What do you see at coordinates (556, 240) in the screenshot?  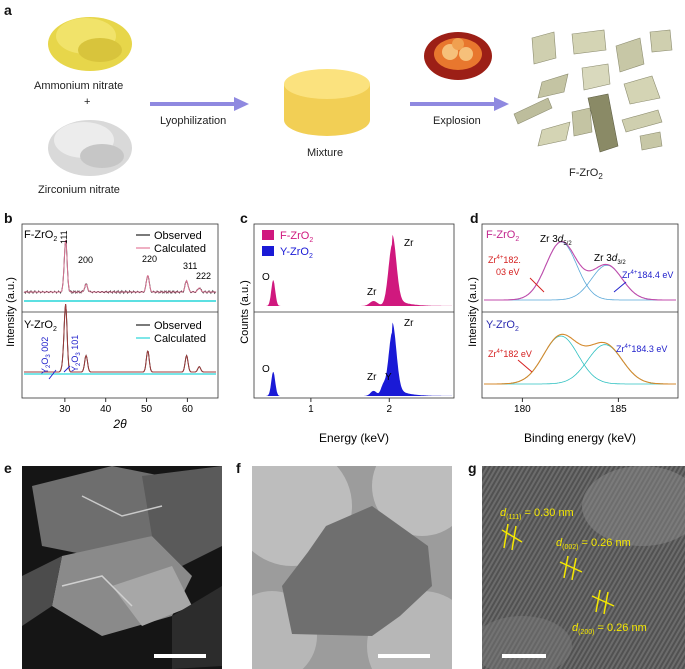 I see `xps-zr52-label: Zr 3d5/2` at bounding box center [556, 240].